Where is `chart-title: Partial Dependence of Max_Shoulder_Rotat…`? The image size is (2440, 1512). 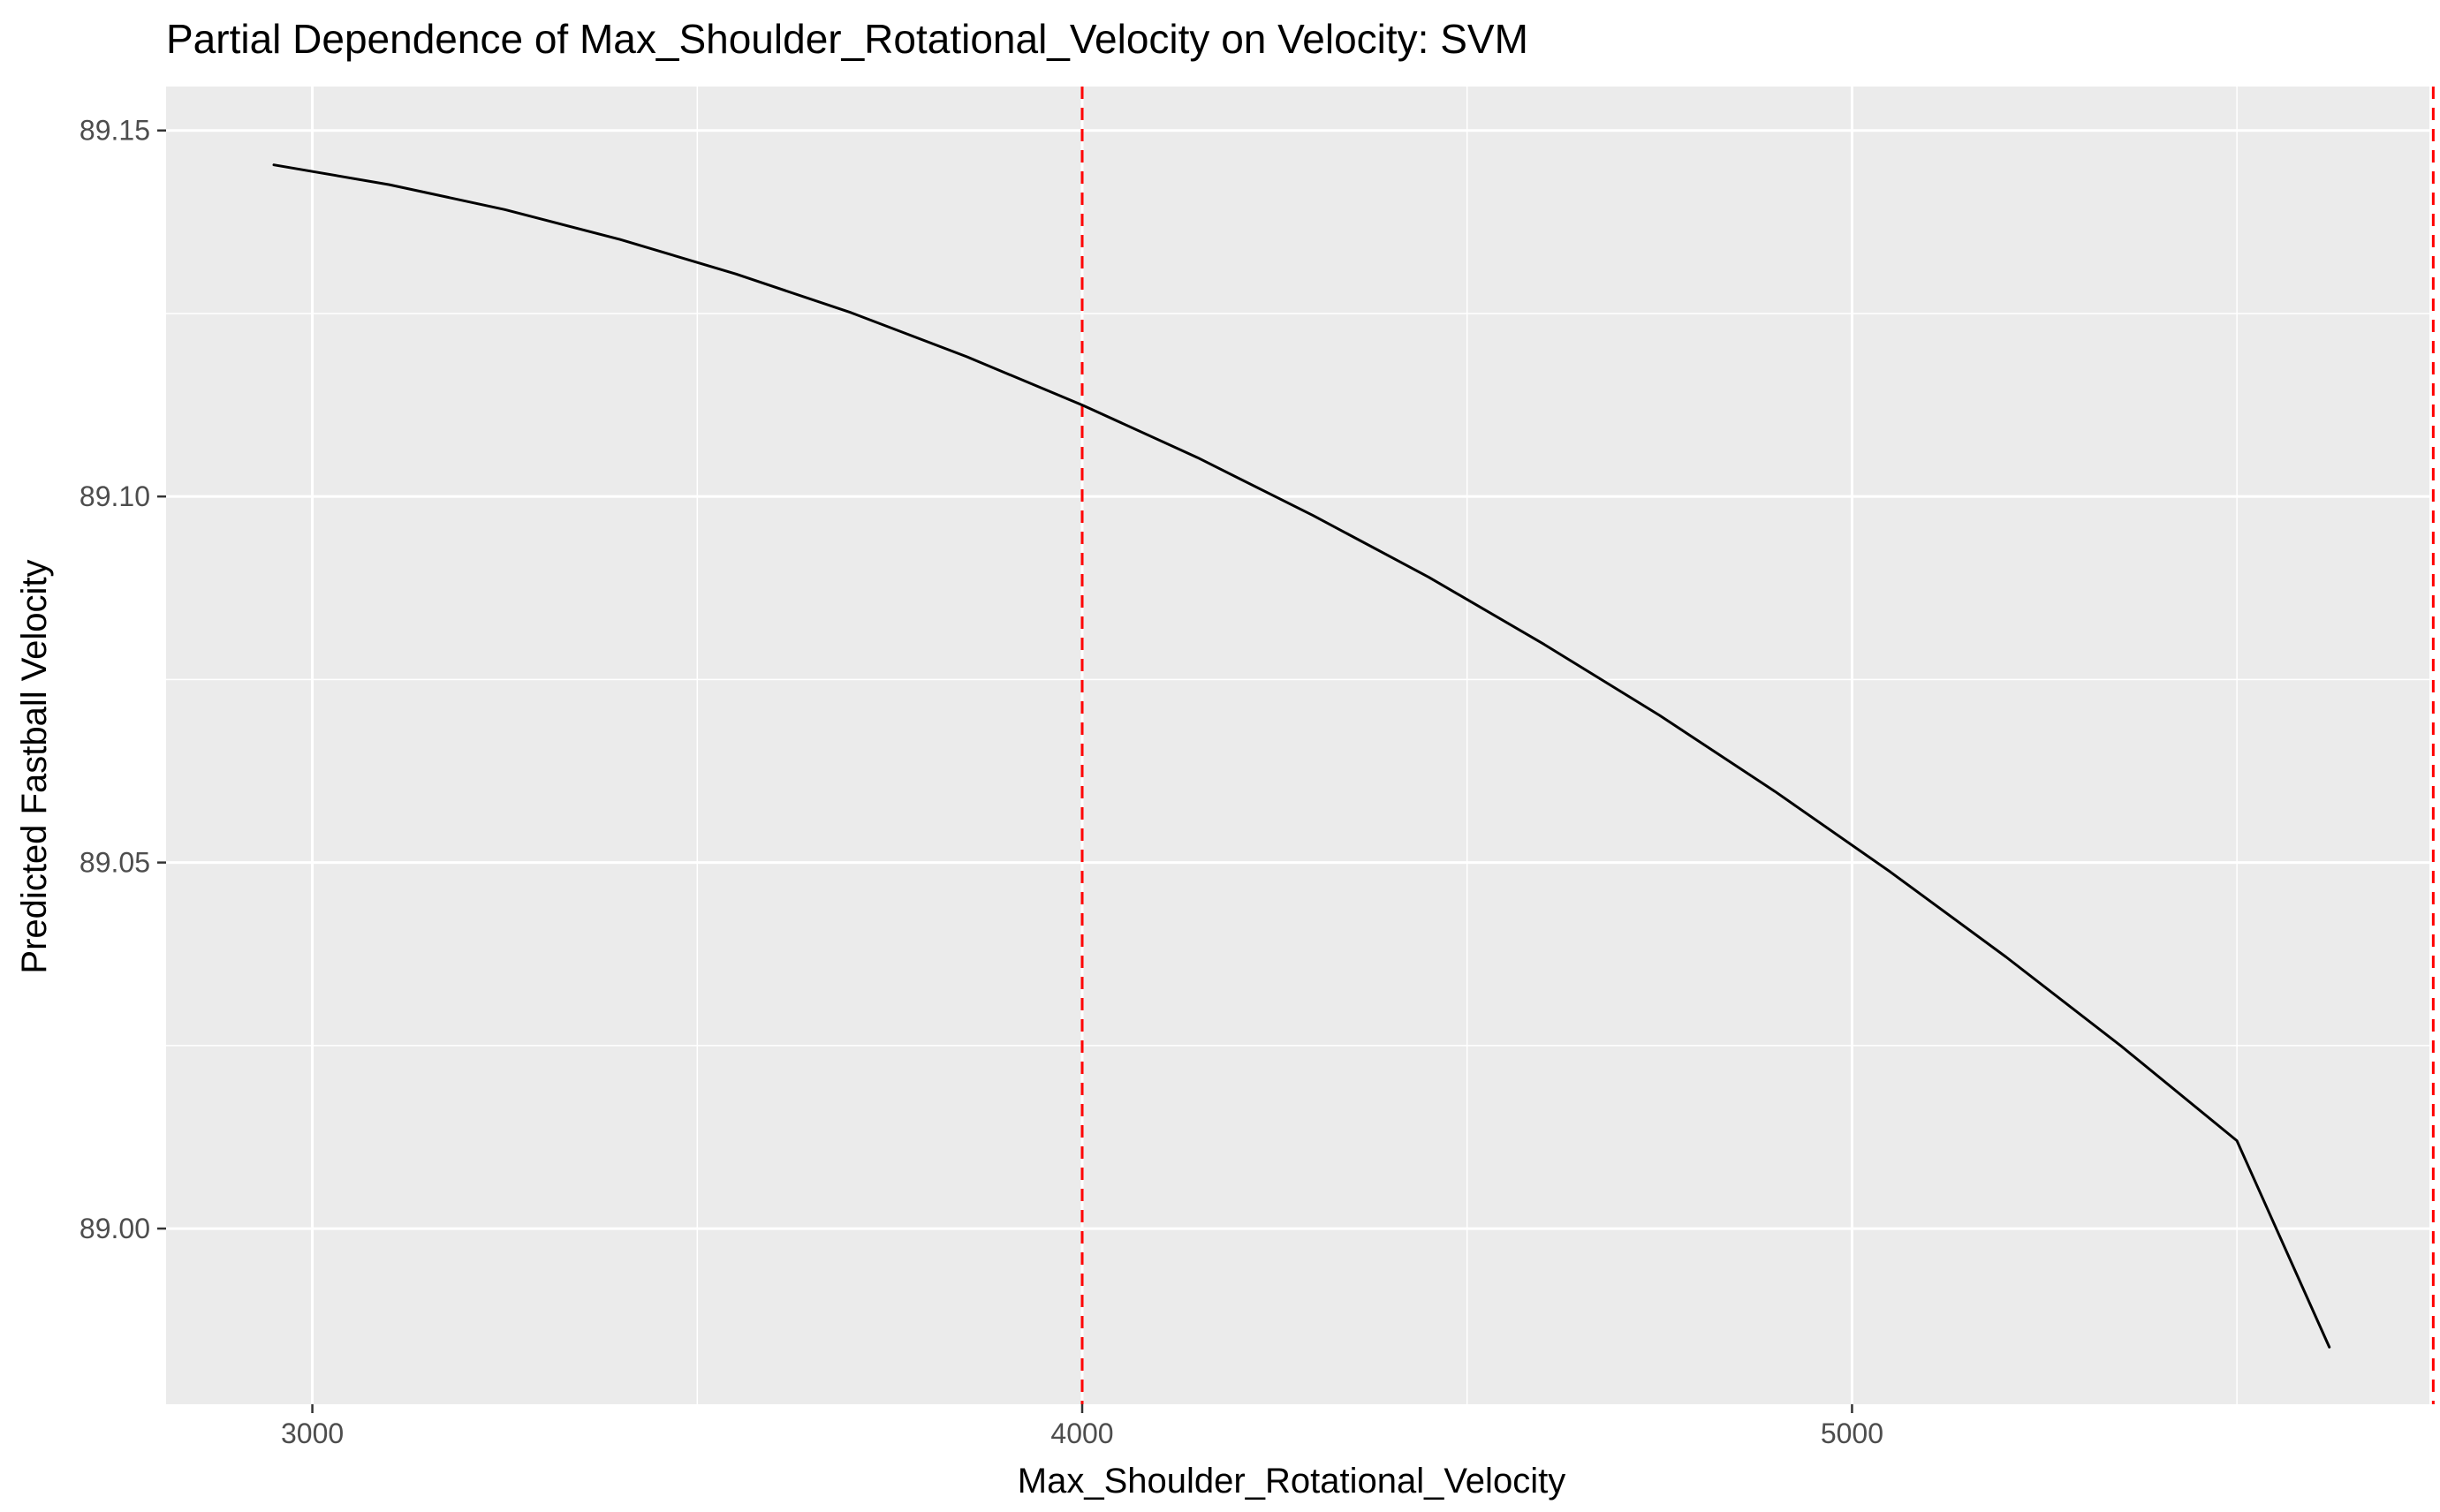
chart-title: Partial Dependence of Max_Shoulder_Rotat… is located at coordinates (847, 39).